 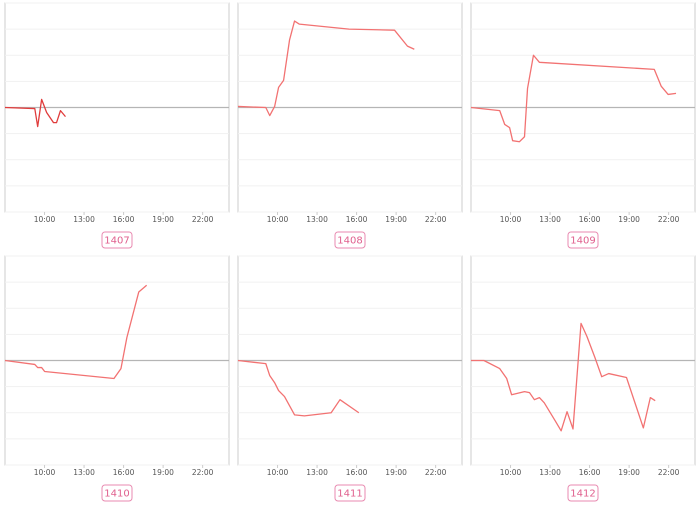 I want to click on badge-label: 1411, so click(x=349, y=494).